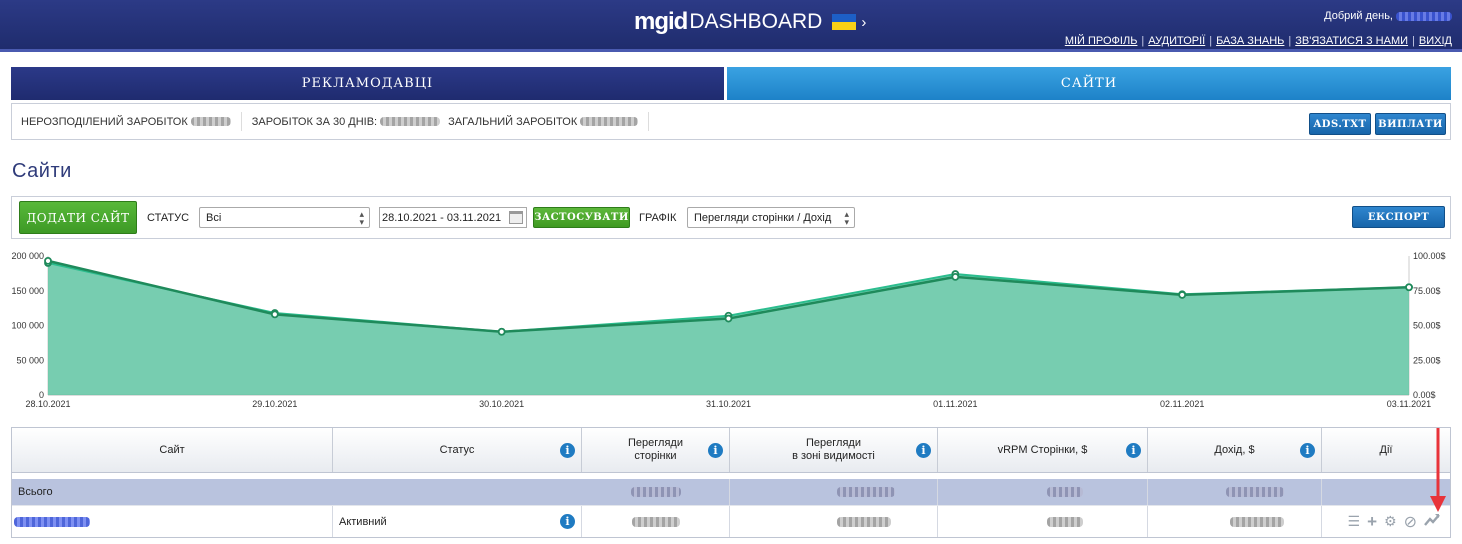  What do you see at coordinates (1435, 41) in the screenshot?
I see `link-logout: ВИХІД` at bounding box center [1435, 41].